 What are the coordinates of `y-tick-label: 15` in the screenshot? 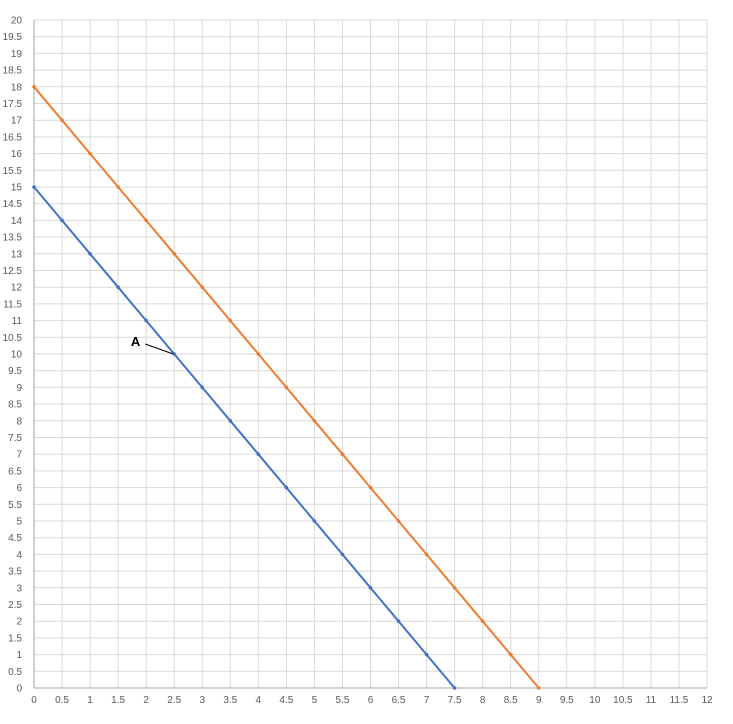 It's located at (17, 188).